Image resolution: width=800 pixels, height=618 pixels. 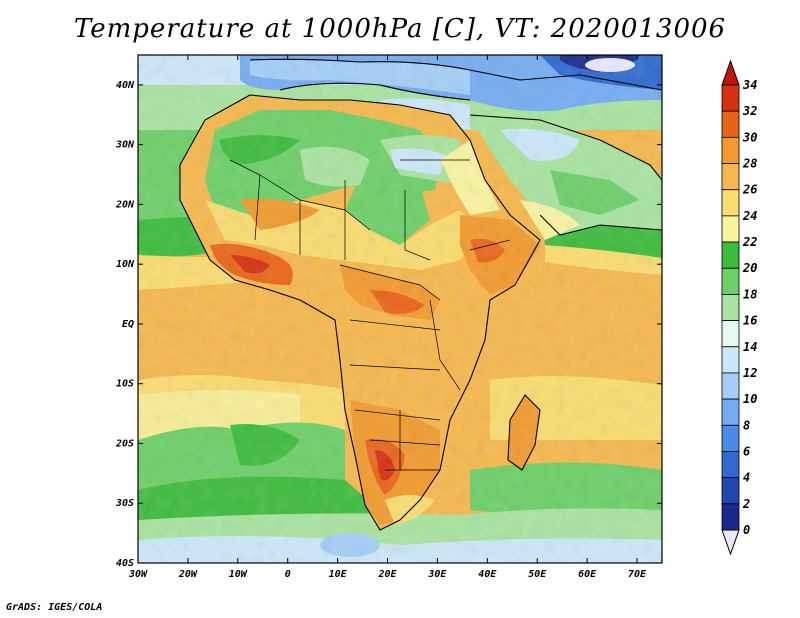 What do you see at coordinates (749, 111) in the screenshot?
I see `colorbar-label: 32` at bounding box center [749, 111].